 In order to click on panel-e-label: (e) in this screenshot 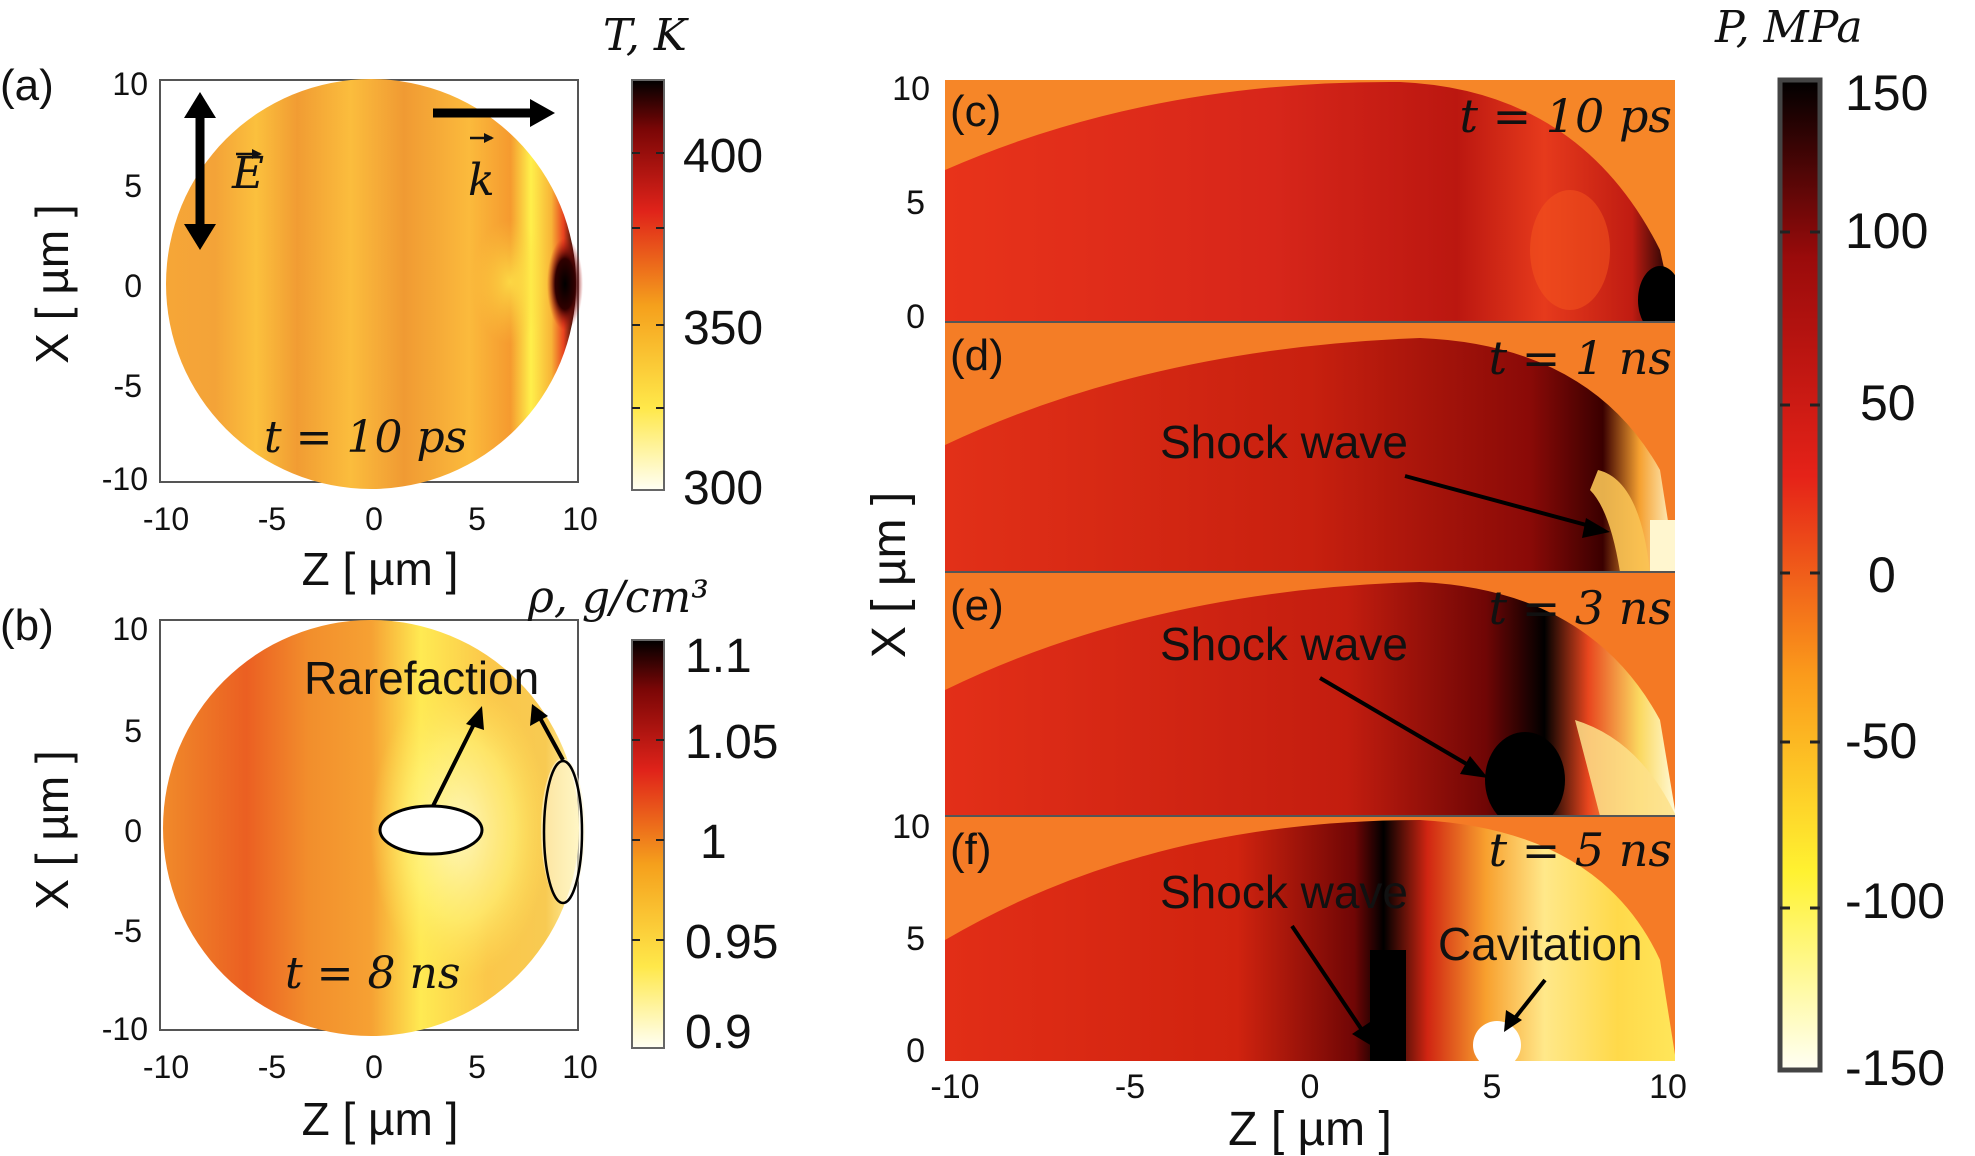, I will do `click(977, 605)`.